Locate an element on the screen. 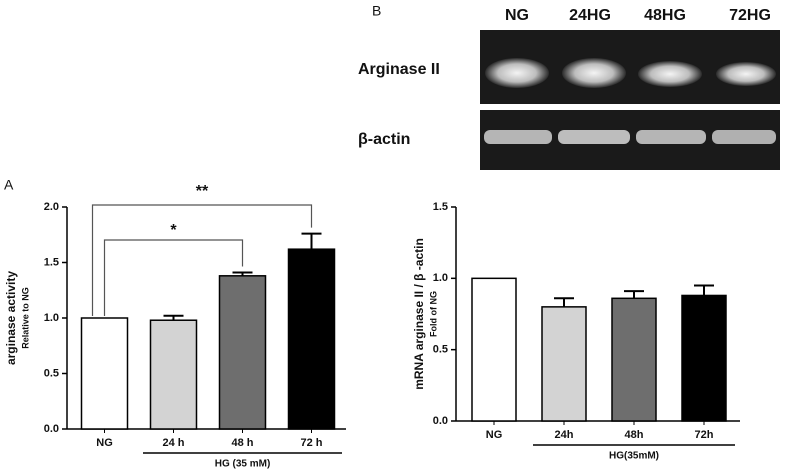 Image resolution: width=800 pixels, height=469 pixels. group-label: HG (35 mM) is located at coordinates (243, 464).